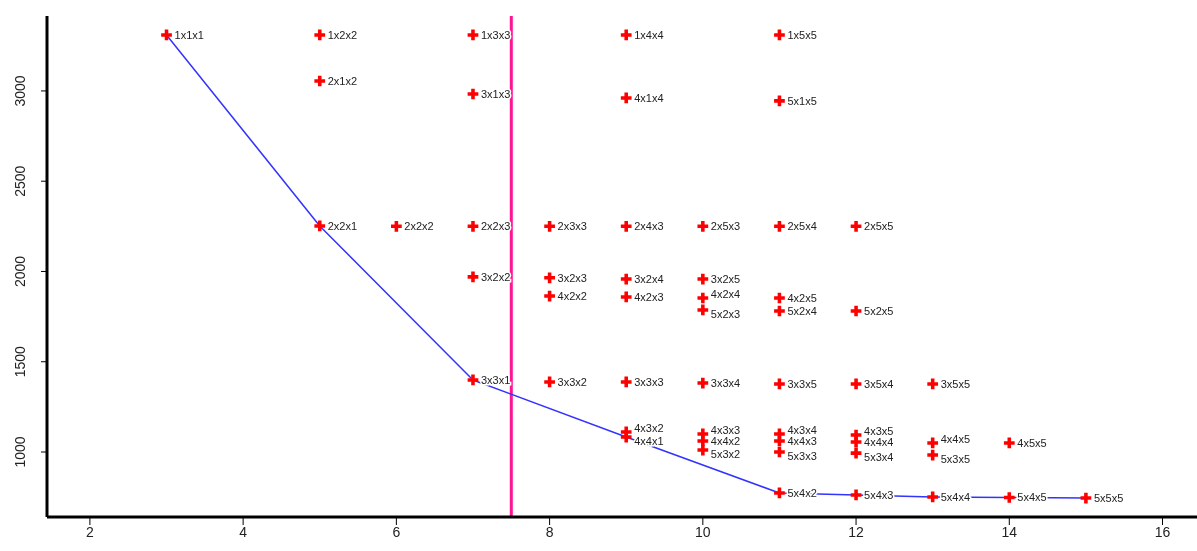 This screenshot has width=1197, height=551. What do you see at coordinates (20, 91) in the screenshot?
I see `y-tick-label: 3000` at bounding box center [20, 91].